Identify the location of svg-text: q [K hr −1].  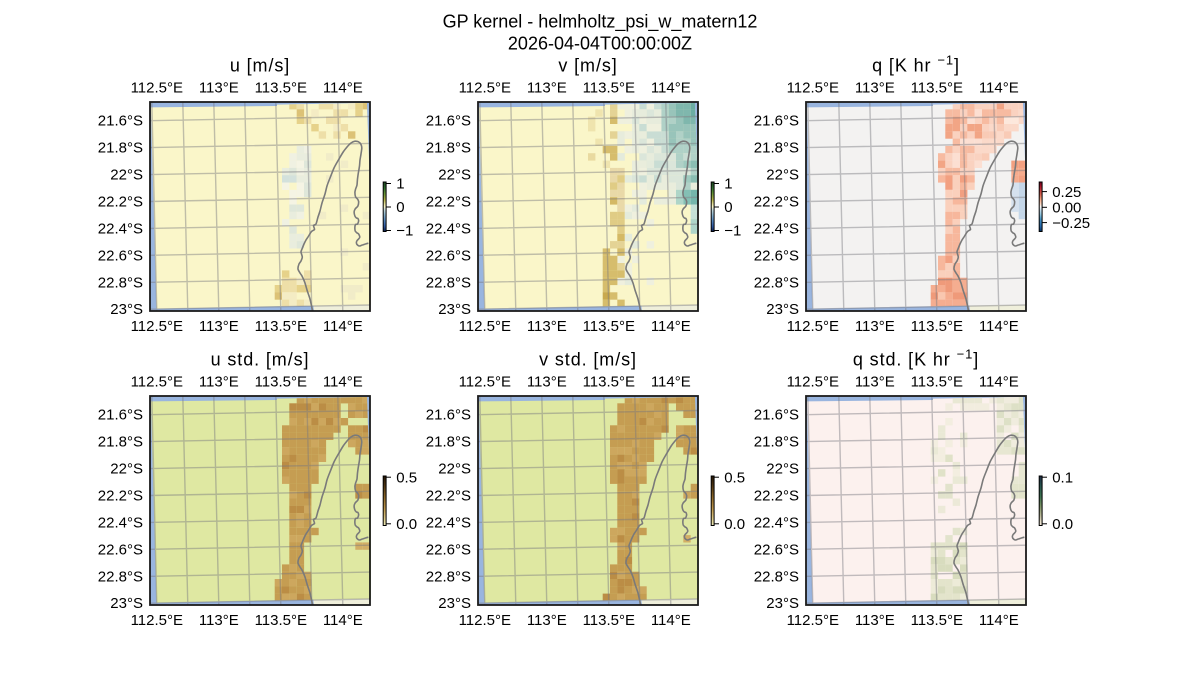
(916, 64).